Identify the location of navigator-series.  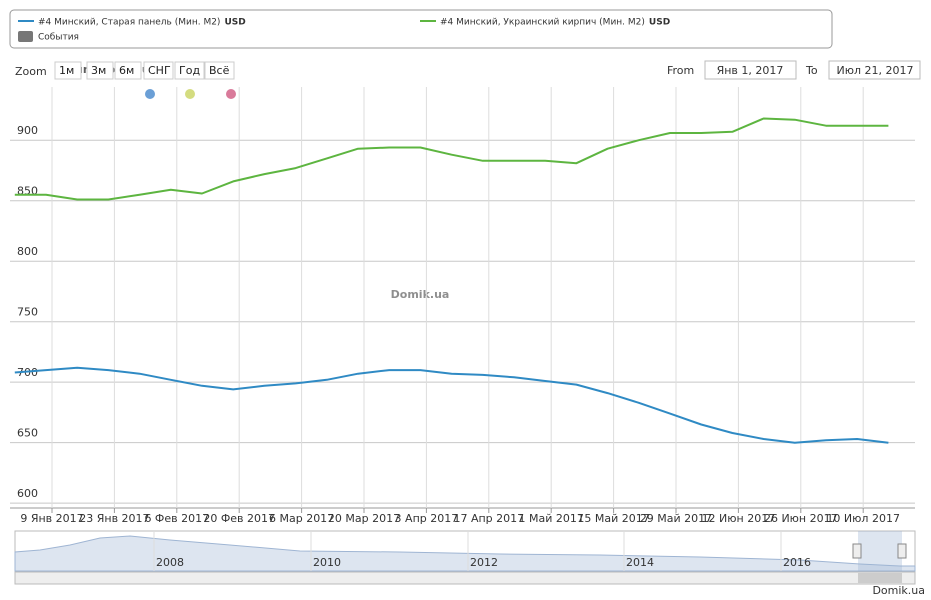
(465, 553).